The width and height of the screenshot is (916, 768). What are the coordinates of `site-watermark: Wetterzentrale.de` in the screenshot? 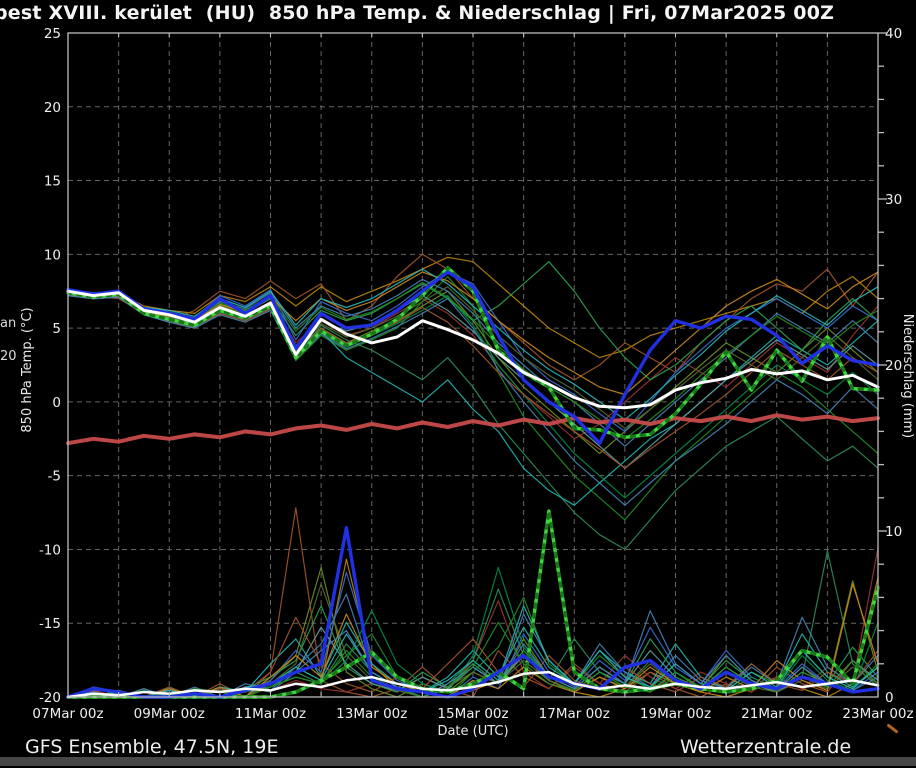 It's located at (766, 747).